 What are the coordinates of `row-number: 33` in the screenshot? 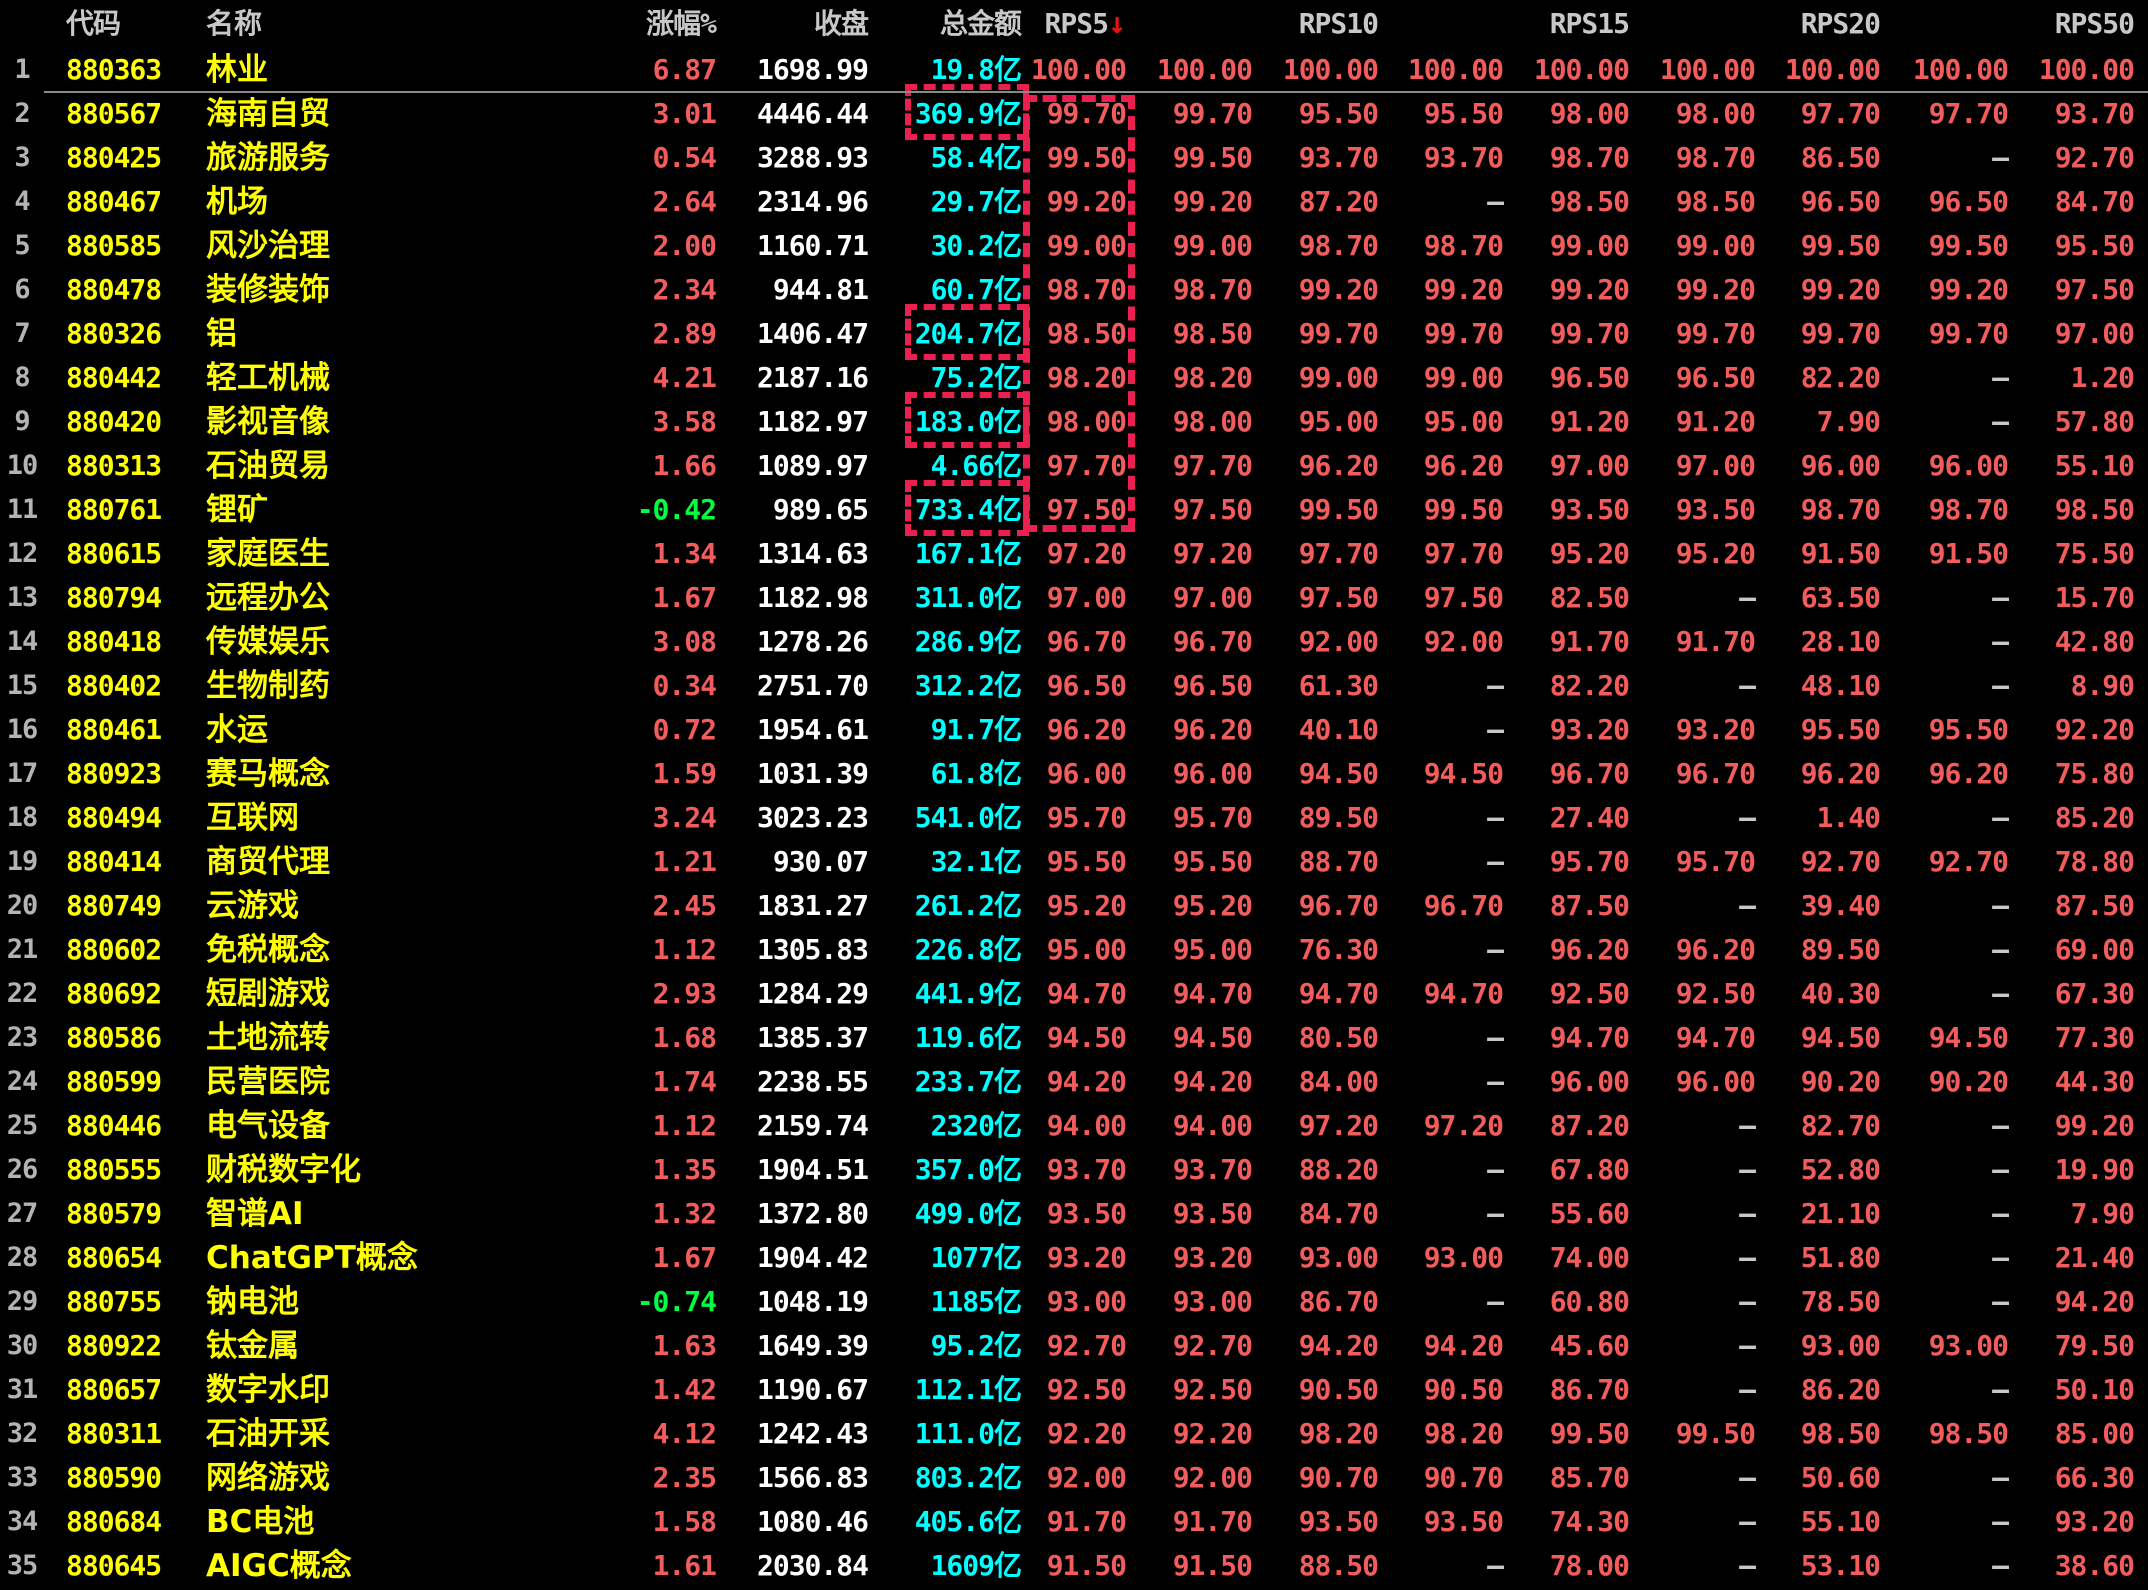 It's located at (22, 1477).